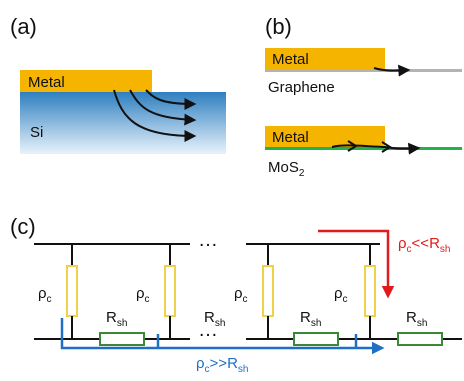 Image resolution: width=464 pixels, height=381 pixels. Describe the element at coordinates (310, 319) in the screenshot. I see `rsh-label-3: Rsh` at that location.